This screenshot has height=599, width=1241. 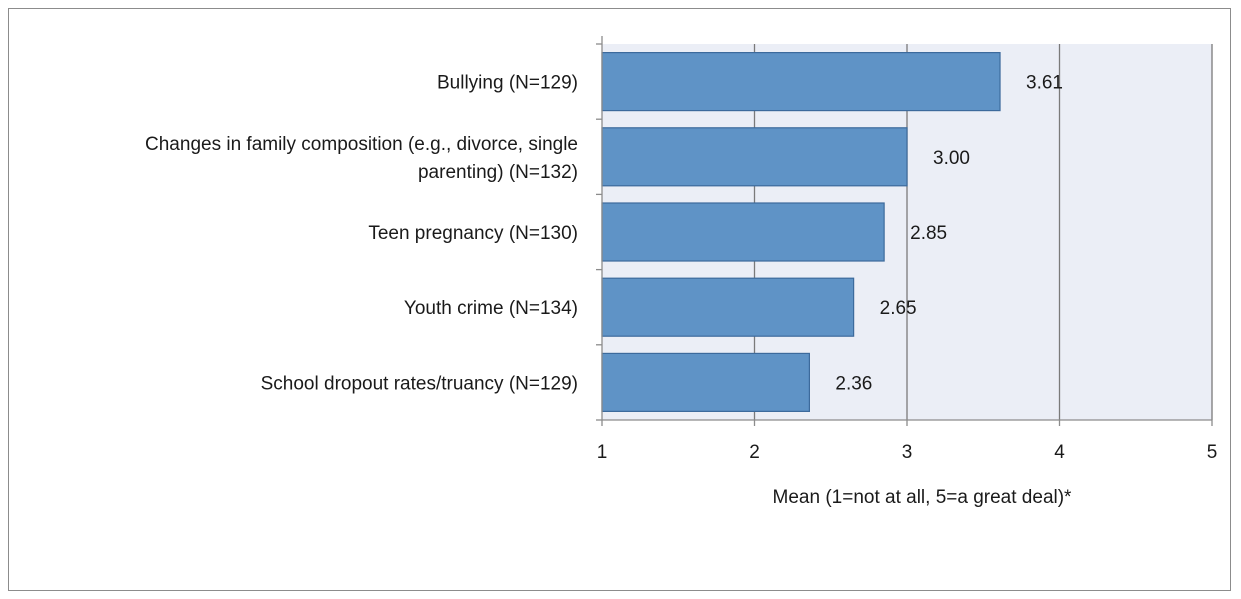 What do you see at coordinates (754, 452) in the screenshot?
I see `x-tick-label: 2` at bounding box center [754, 452].